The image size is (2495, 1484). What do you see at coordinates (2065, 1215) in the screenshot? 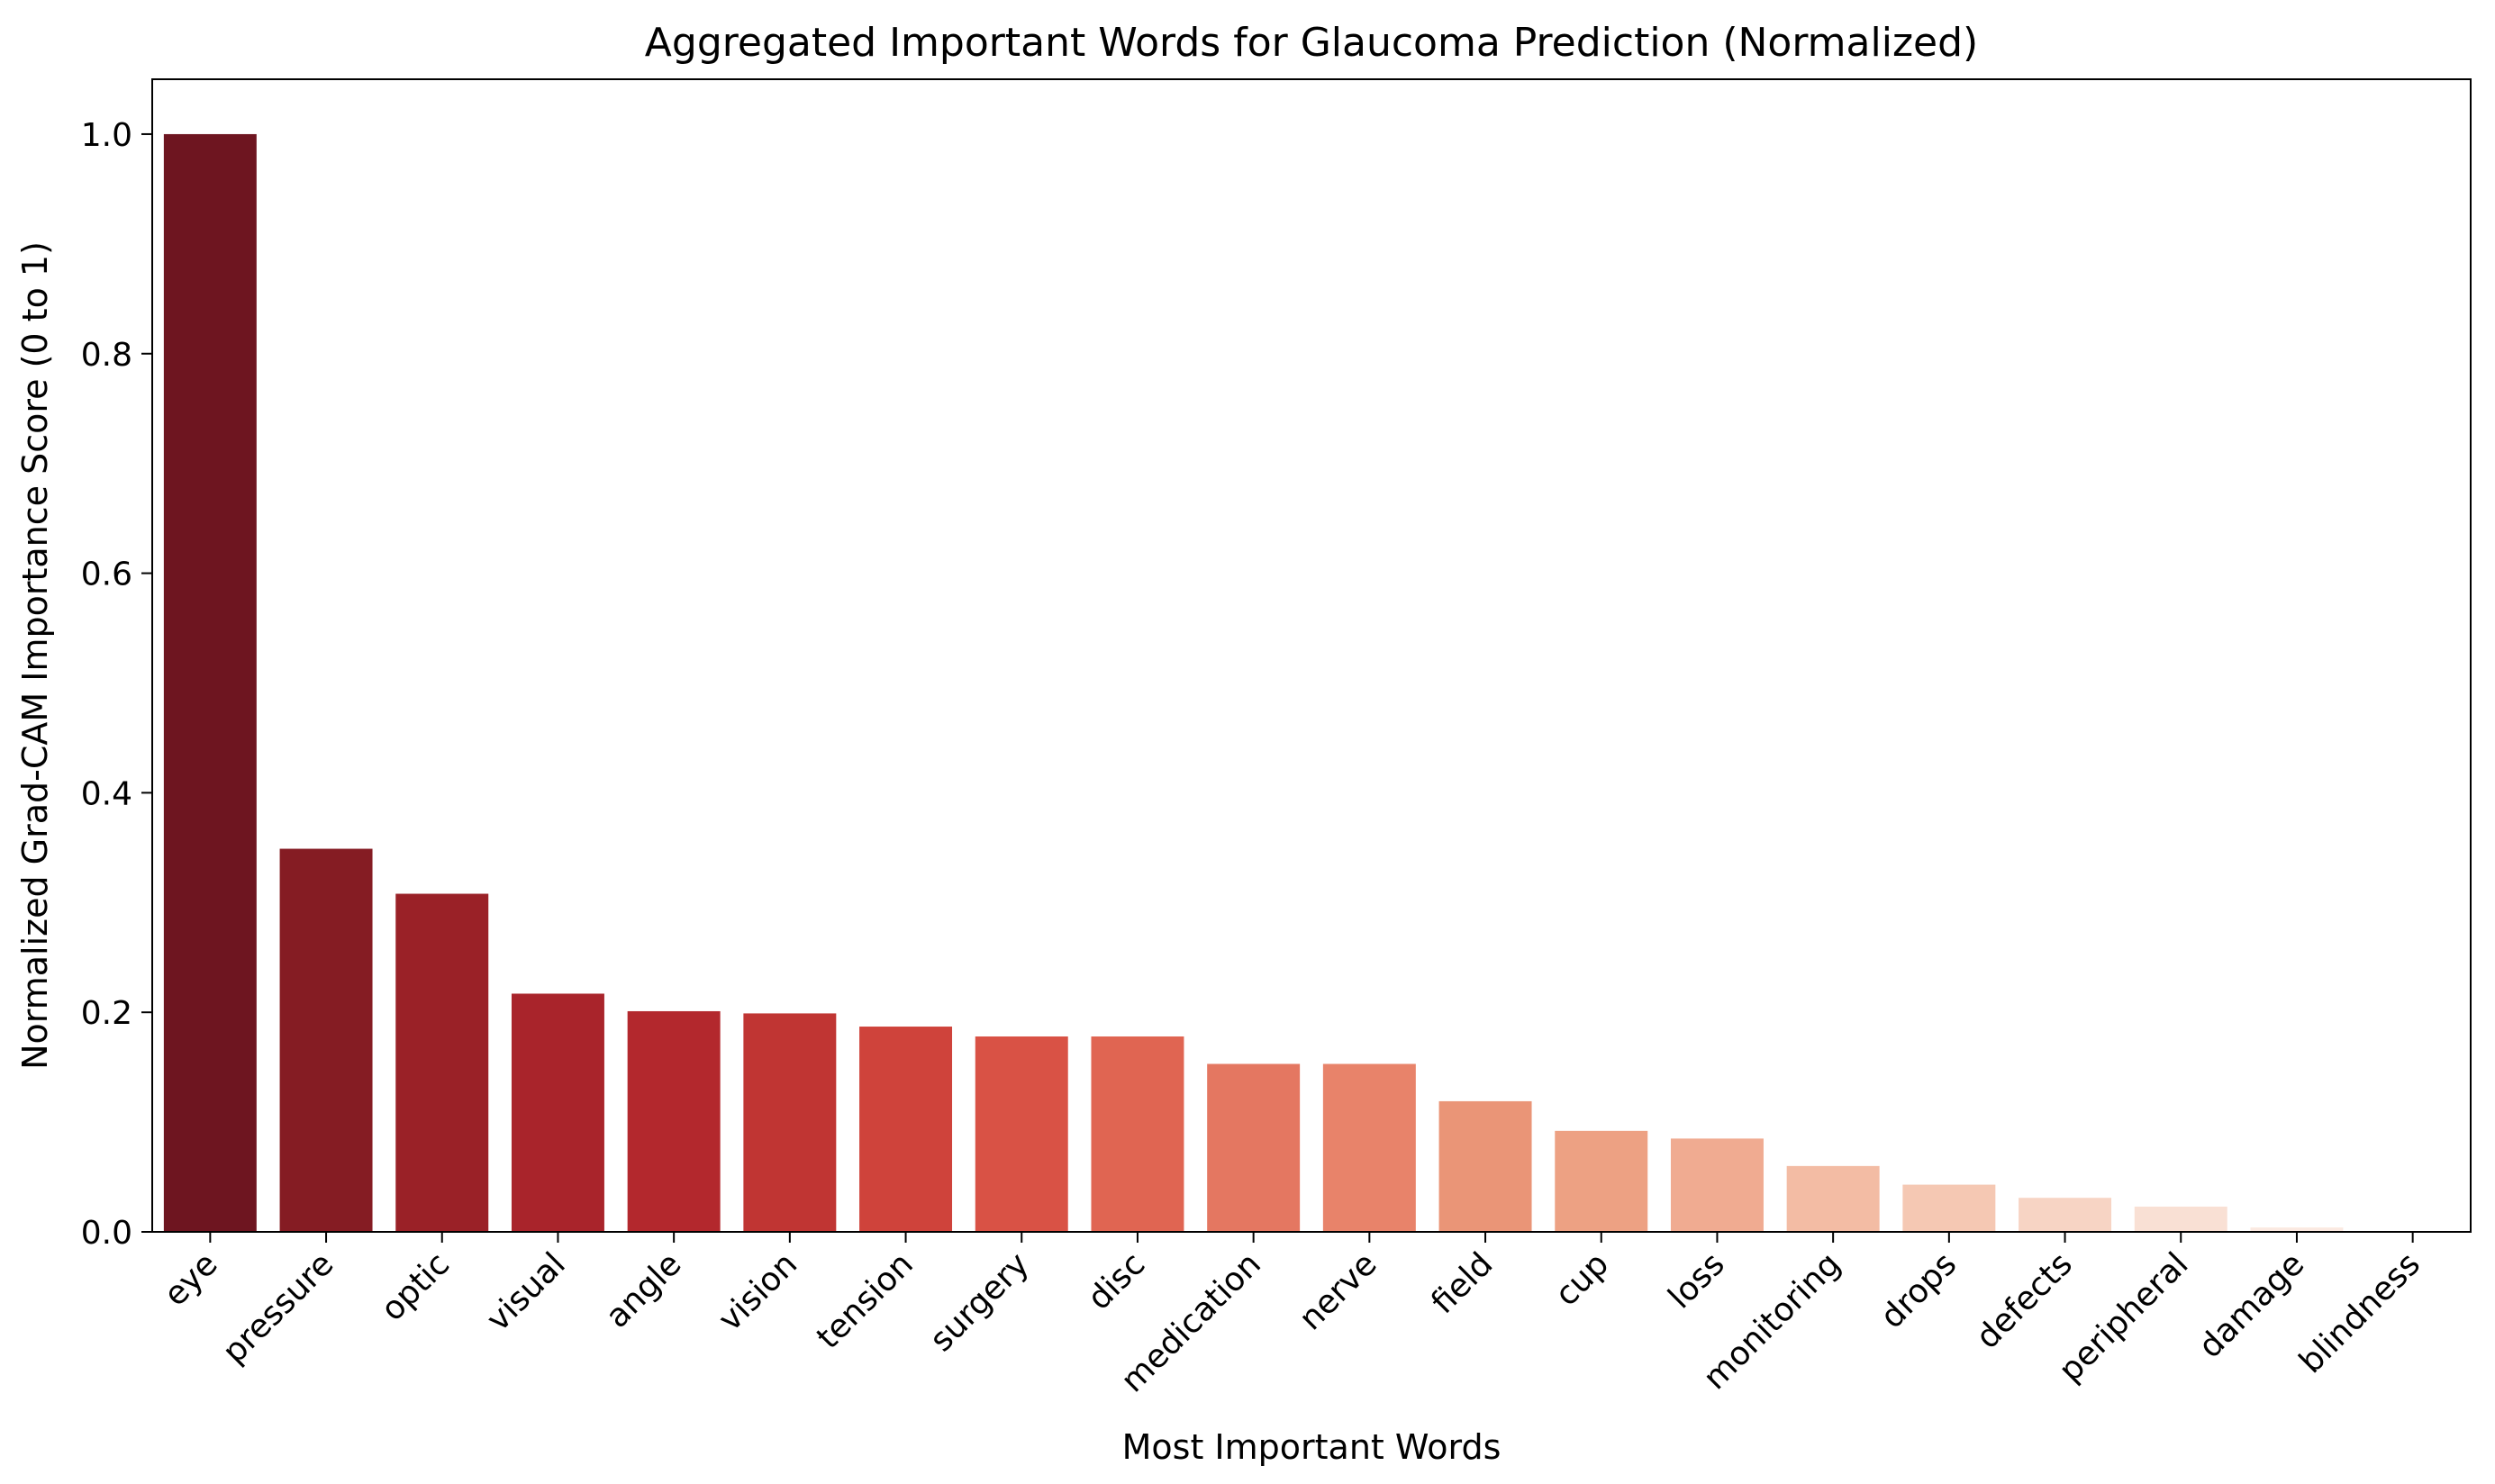
I see `bar-defects` at bounding box center [2065, 1215].